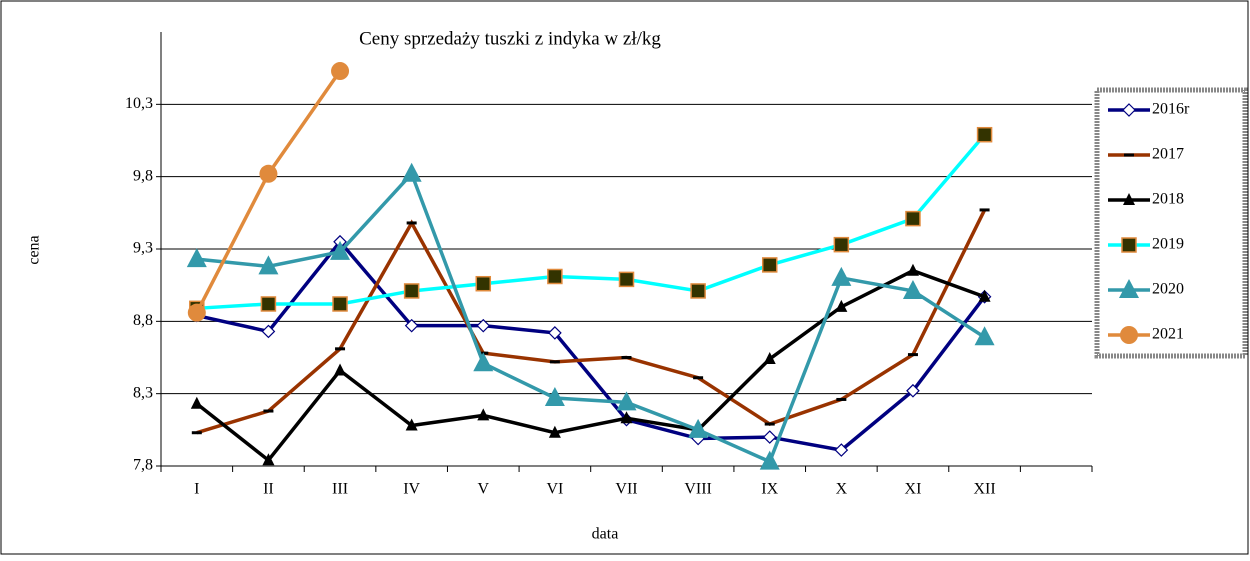 The width and height of the screenshot is (1250, 561). I want to click on legend-label: 2016r, so click(1171, 109).